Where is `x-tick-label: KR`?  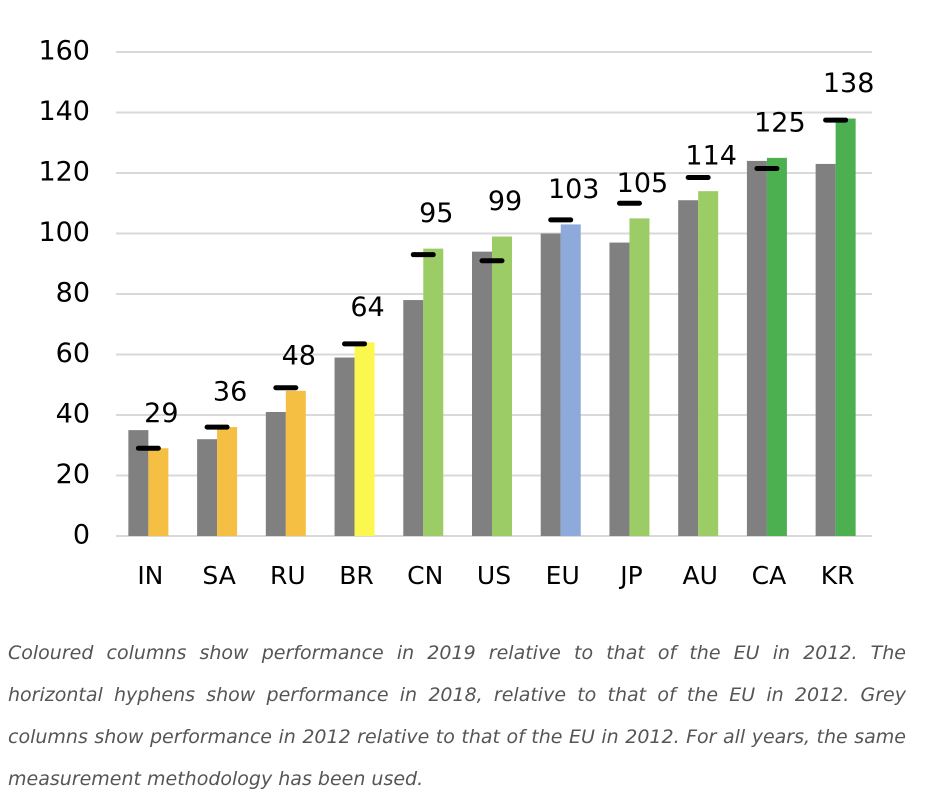 x-tick-label: KR is located at coordinates (838, 575).